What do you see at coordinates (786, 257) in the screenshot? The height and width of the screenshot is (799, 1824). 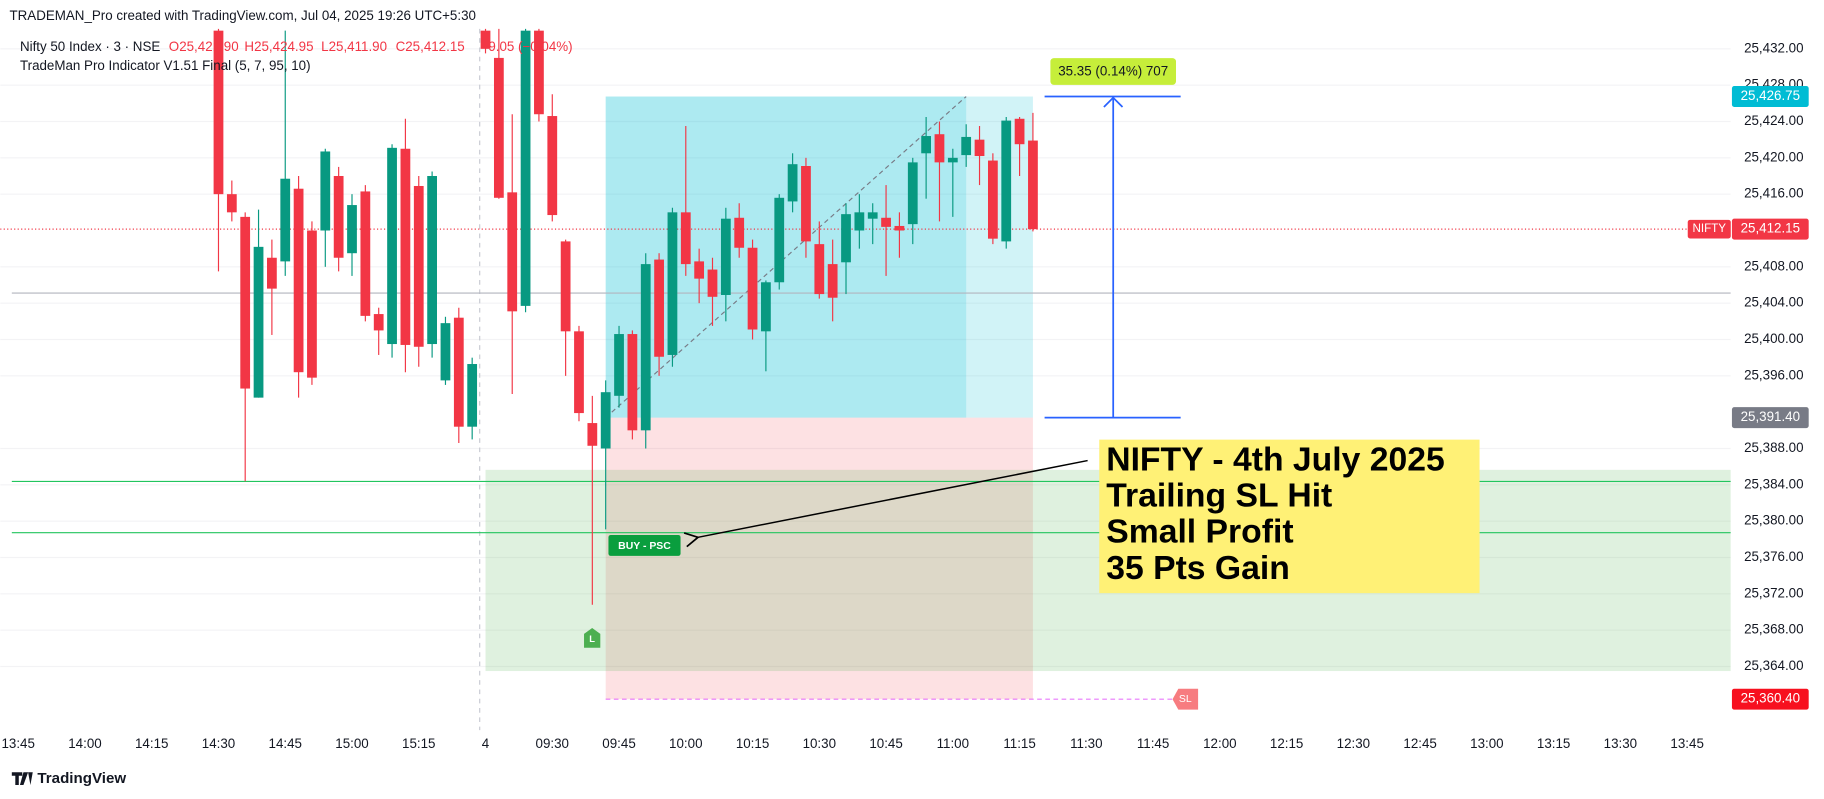 I see `position-path` at bounding box center [786, 257].